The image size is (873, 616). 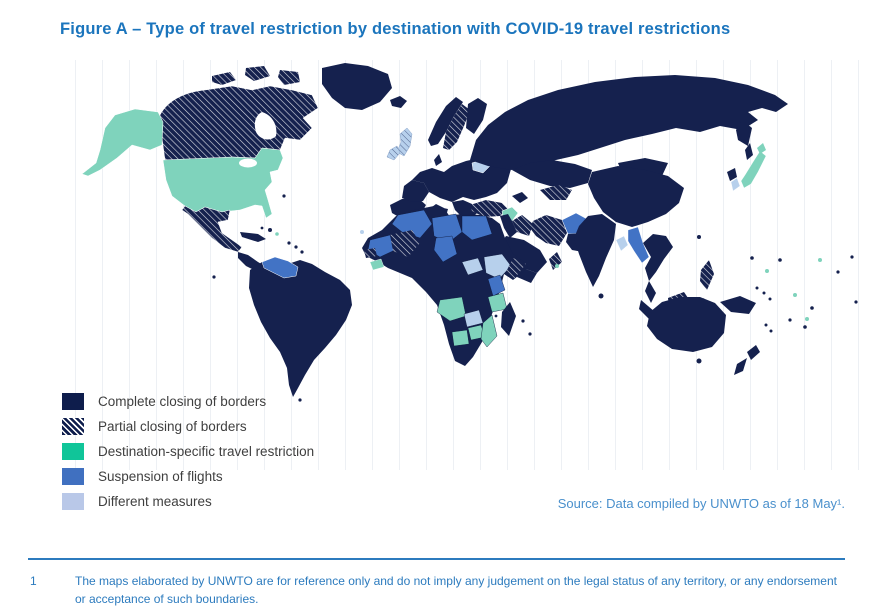 What do you see at coordinates (524, 254) in the screenshot?
I see `region-saudi-arabia` at bounding box center [524, 254].